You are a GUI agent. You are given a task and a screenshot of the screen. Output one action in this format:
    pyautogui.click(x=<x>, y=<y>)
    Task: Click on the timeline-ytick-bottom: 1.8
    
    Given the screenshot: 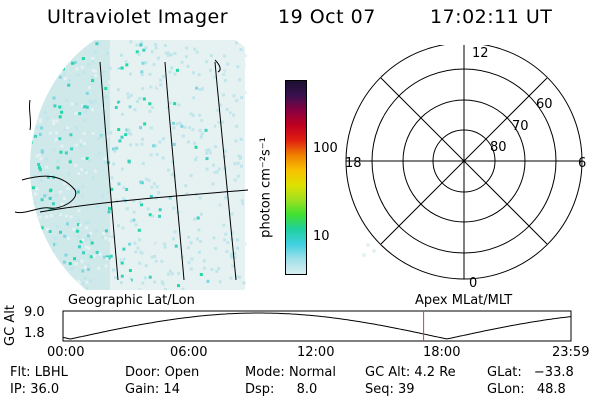 What is the action you would take?
    pyautogui.click(x=34, y=333)
    